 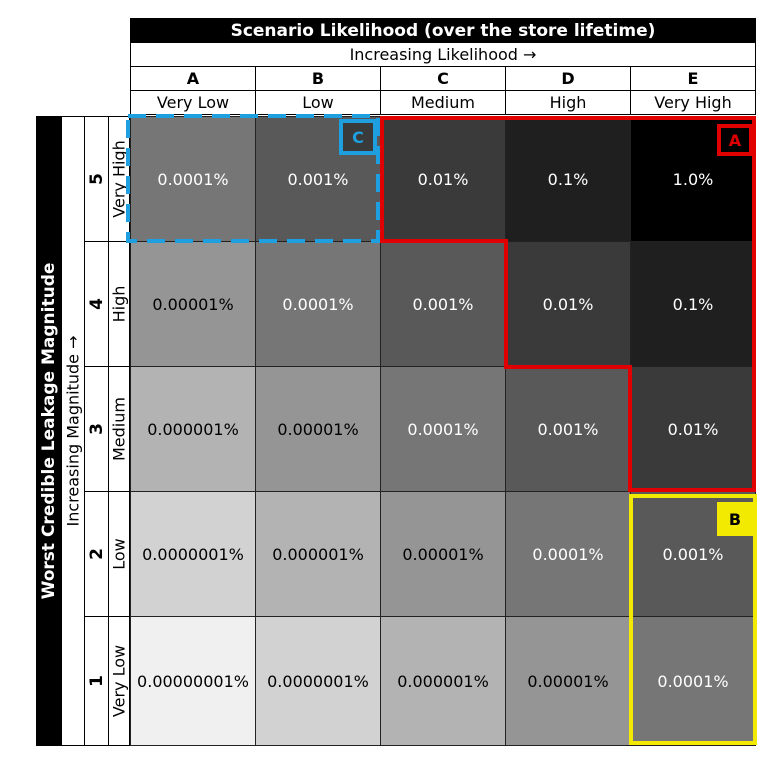 What do you see at coordinates (443, 78) in the screenshot?
I see `column-letter: C` at bounding box center [443, 78].